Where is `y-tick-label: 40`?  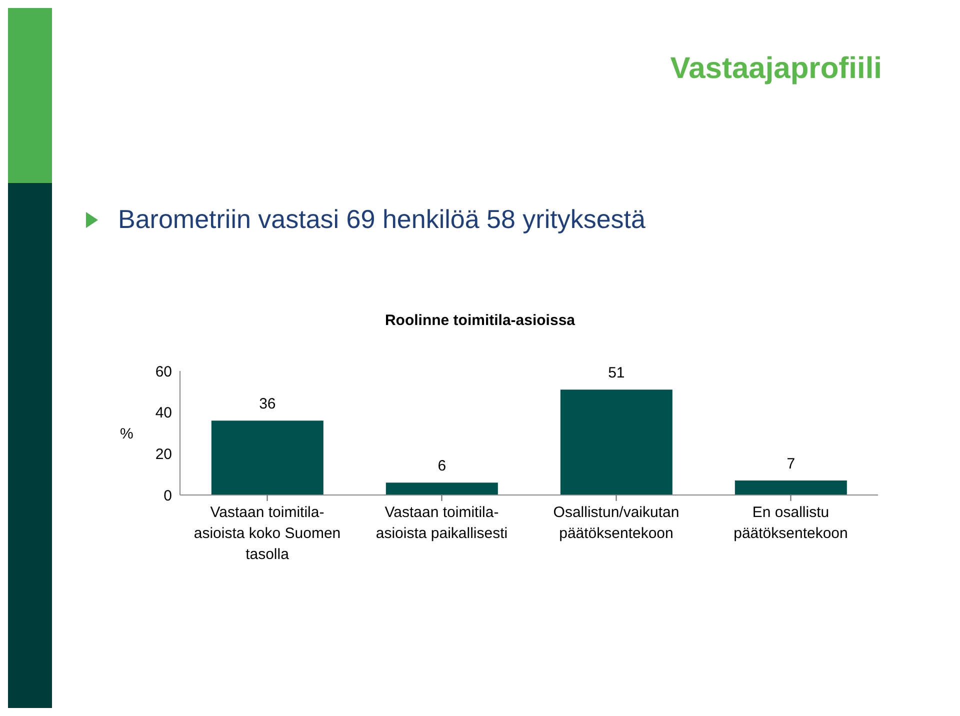
y-tick-label: 40 is located at coordinates (163, 413).